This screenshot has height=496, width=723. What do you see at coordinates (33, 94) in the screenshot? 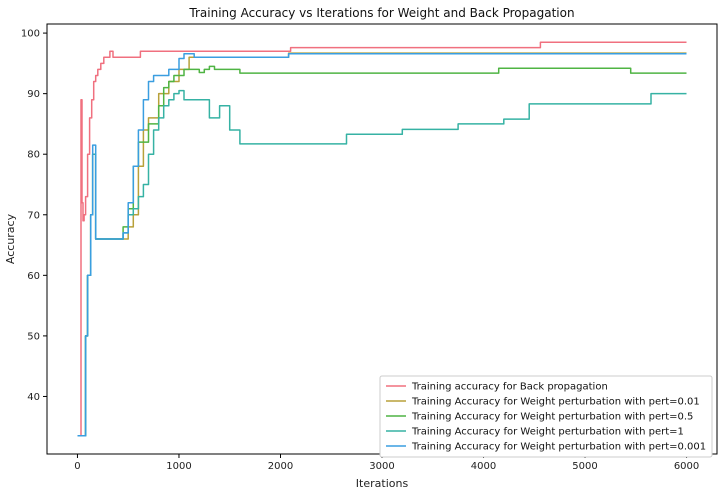
I see `y-tick-label: 90` at bounding box center [33, 94].